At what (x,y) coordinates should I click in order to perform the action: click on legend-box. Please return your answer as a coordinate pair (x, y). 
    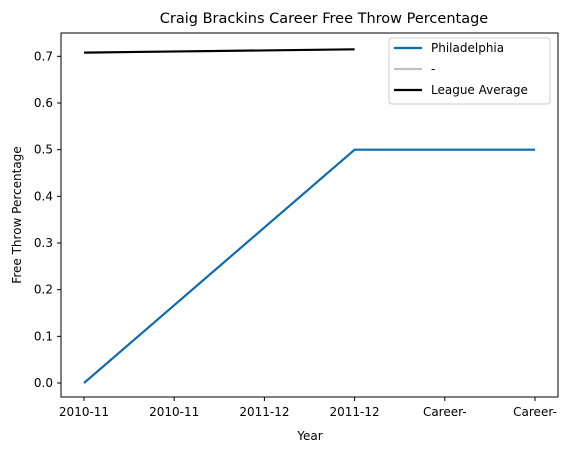
    Looking at the image, I should click on (469, 71).